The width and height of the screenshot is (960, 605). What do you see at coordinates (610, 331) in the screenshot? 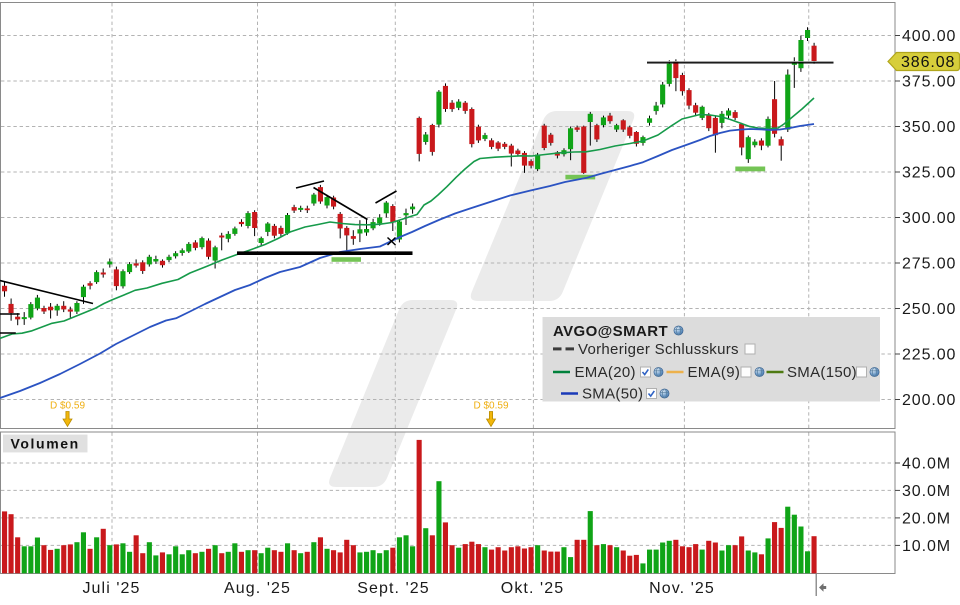
I see `svg-text: AVGO@SMART` at bounding box center [610, 331].